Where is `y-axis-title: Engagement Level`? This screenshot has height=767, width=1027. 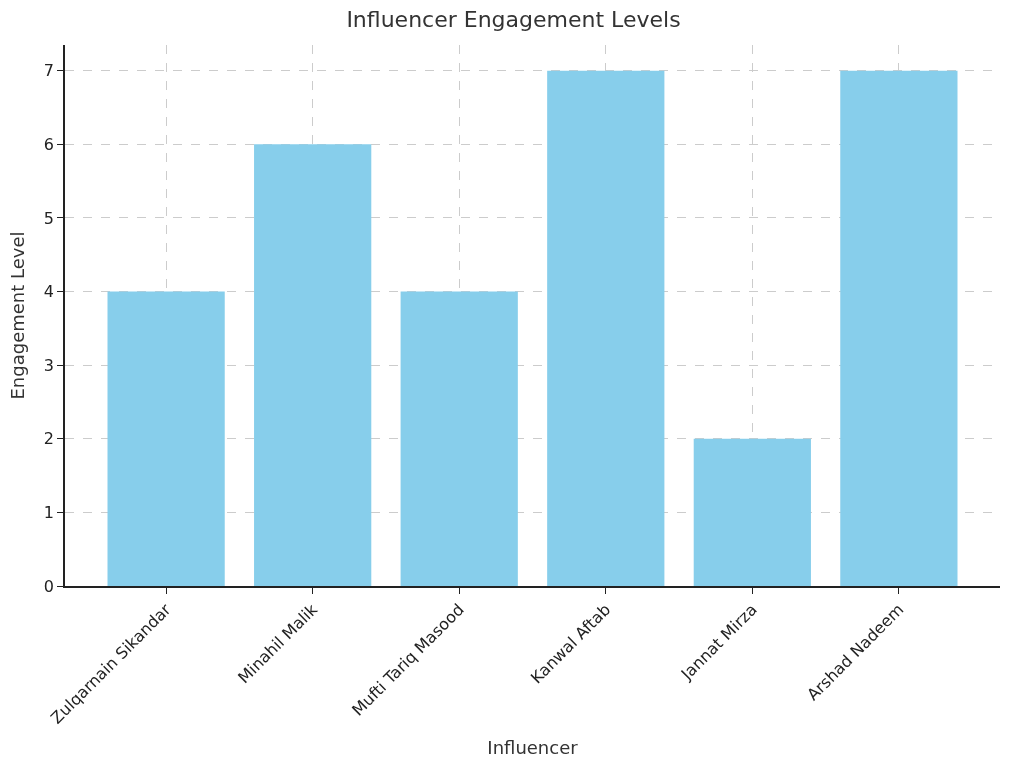
y-axis-title: Engagement Level is located at coordinates (17, 315).